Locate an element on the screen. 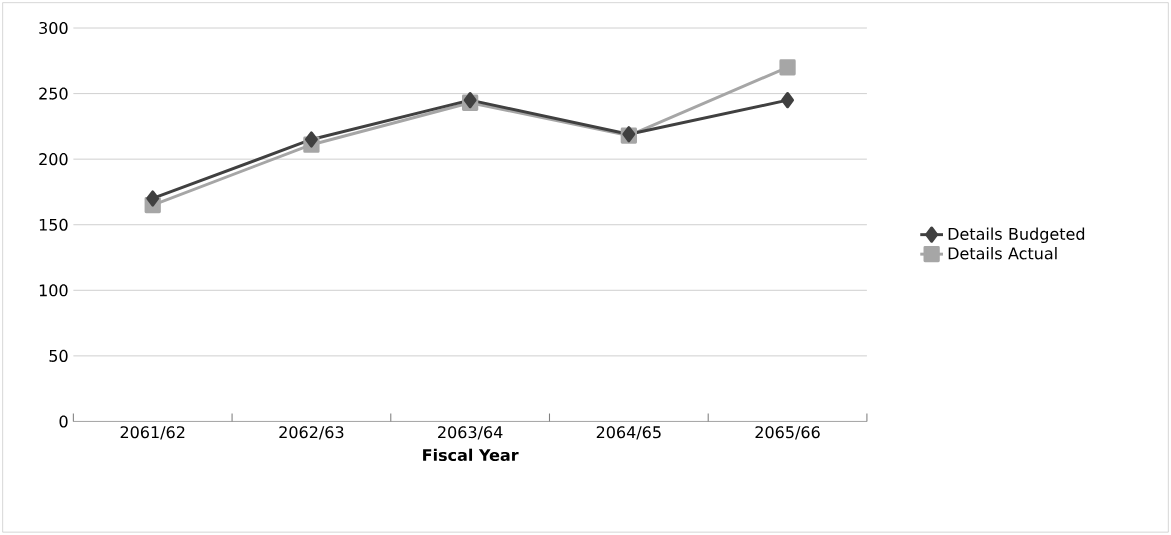 The width and height of the screenshot is (1171, 535). y-tick-label: 150 is located at coordinates (53, 224).